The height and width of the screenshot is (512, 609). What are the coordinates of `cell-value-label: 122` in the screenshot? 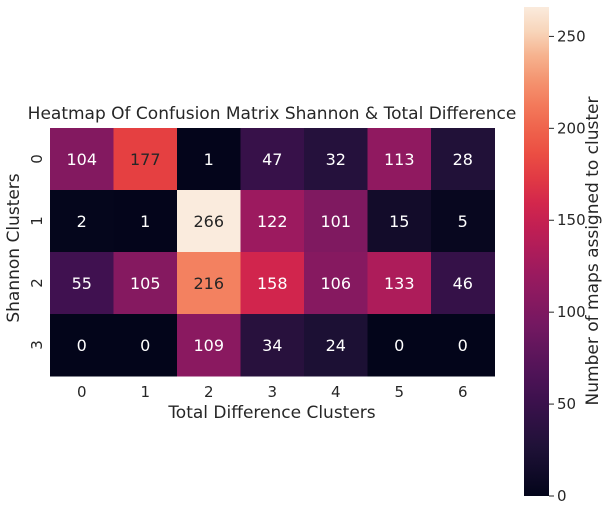 It's located at (272, 221).